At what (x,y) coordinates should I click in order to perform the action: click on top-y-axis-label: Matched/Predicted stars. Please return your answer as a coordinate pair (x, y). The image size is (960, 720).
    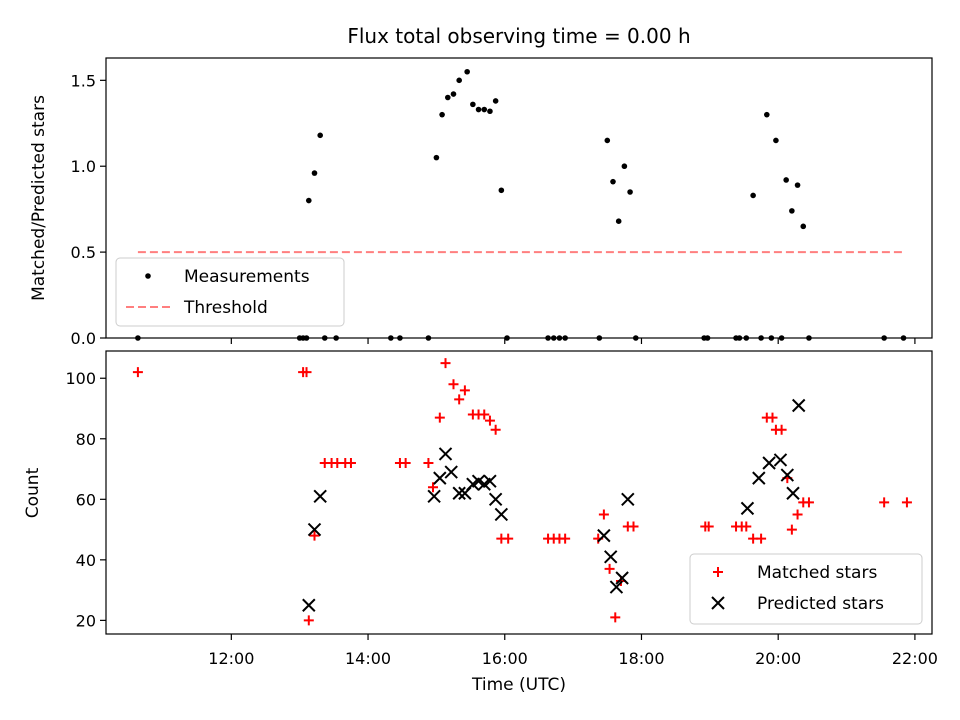
    Looking at the image, I should click on (39, 198).